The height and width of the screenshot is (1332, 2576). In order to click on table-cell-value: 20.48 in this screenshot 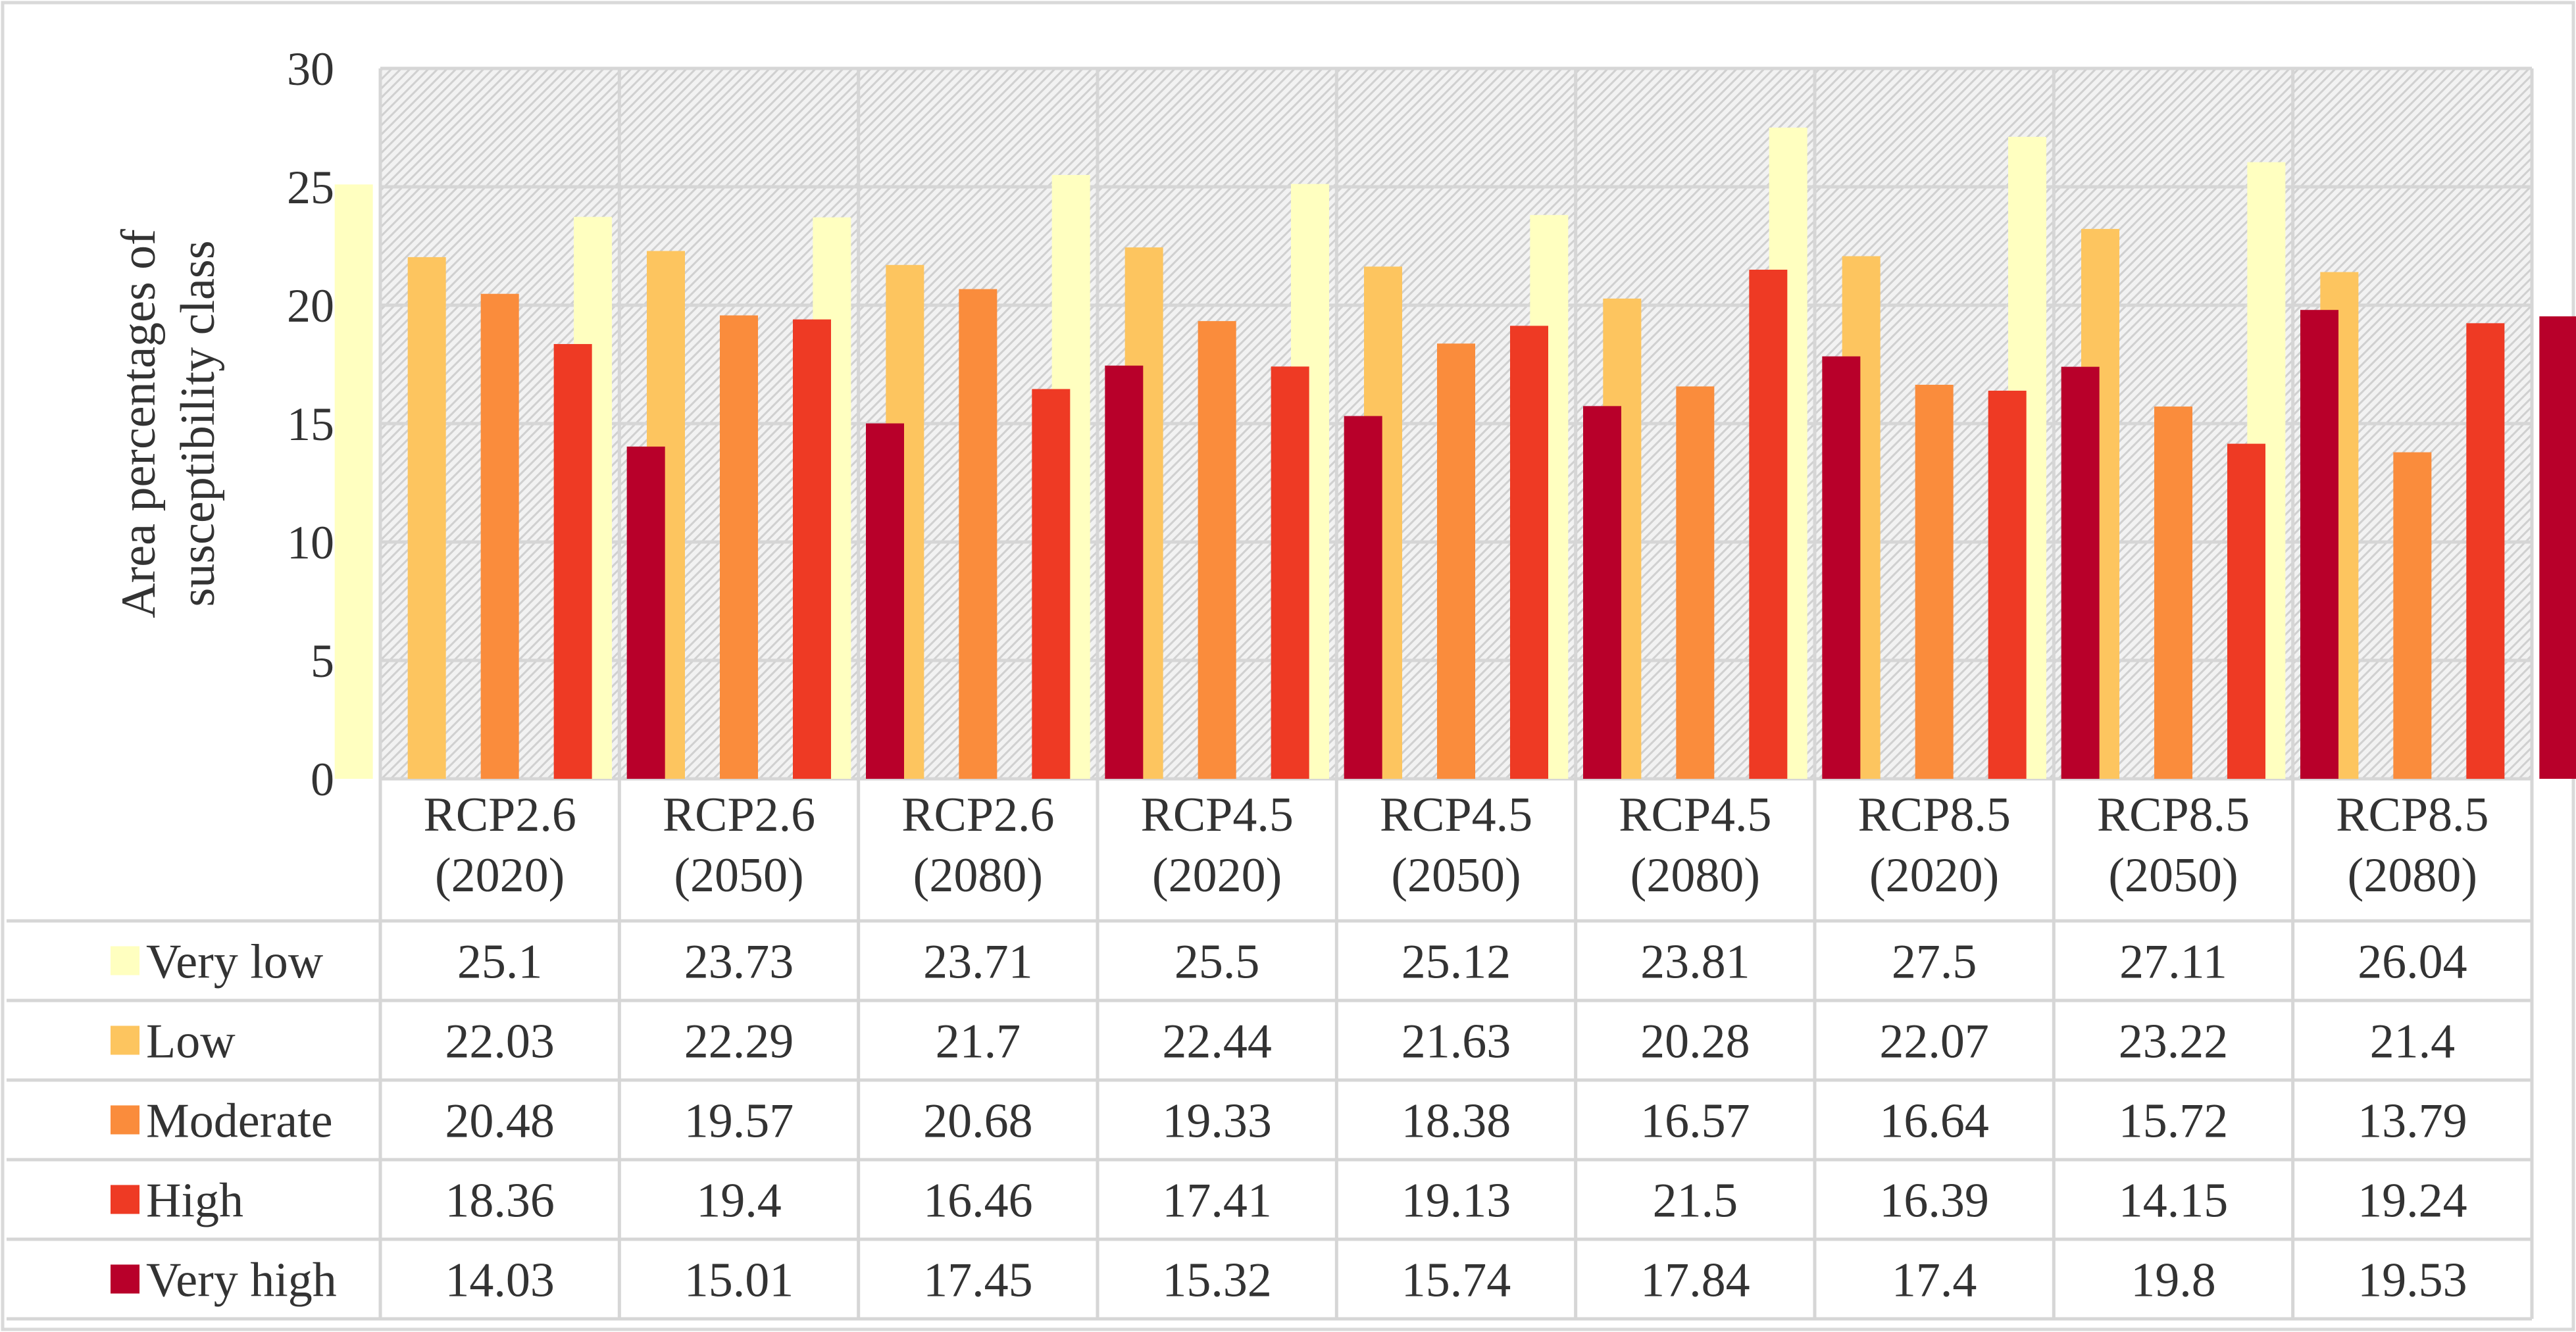, I will do `click(500, 1121)`.